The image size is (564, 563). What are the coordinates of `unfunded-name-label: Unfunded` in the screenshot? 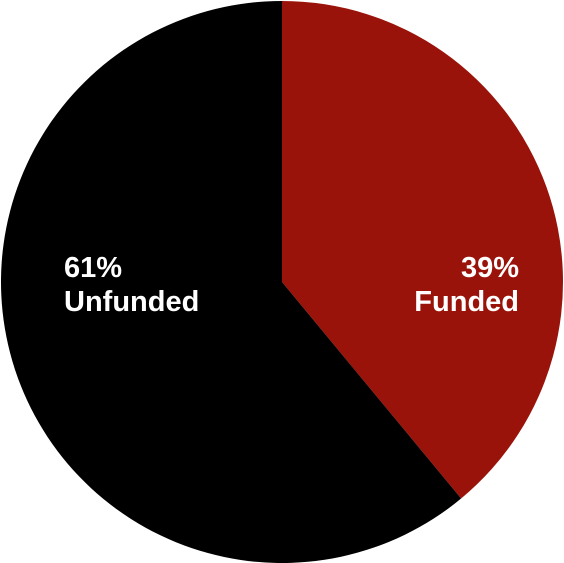 It's located at (131, 302).